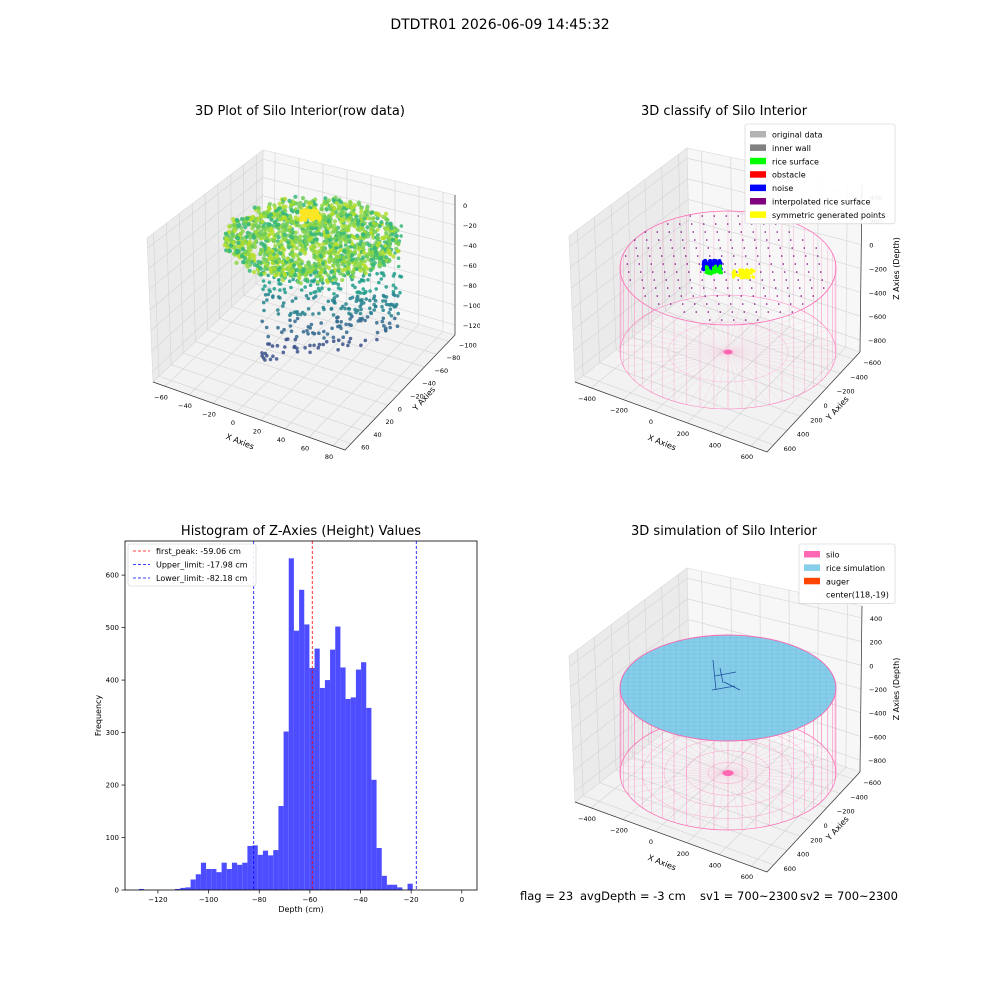 This screenshot has width=1000, height=1000. I want to click on avg-depth-status: avgDepth = -3 cm, so click(633, 896).